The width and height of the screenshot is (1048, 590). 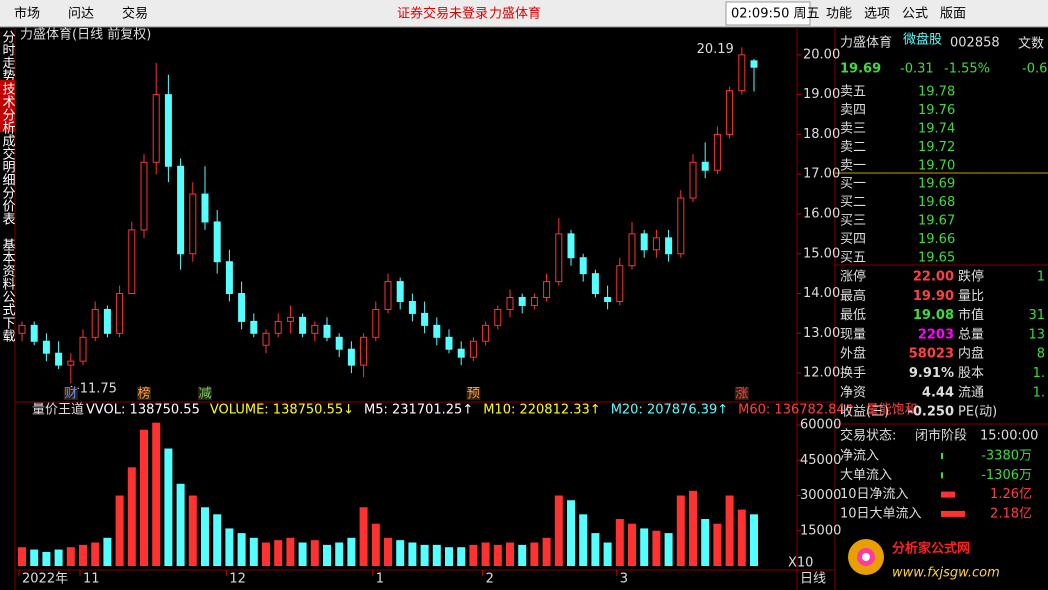 I want to click on event-marker: 榜, so click(x=143, y=394).